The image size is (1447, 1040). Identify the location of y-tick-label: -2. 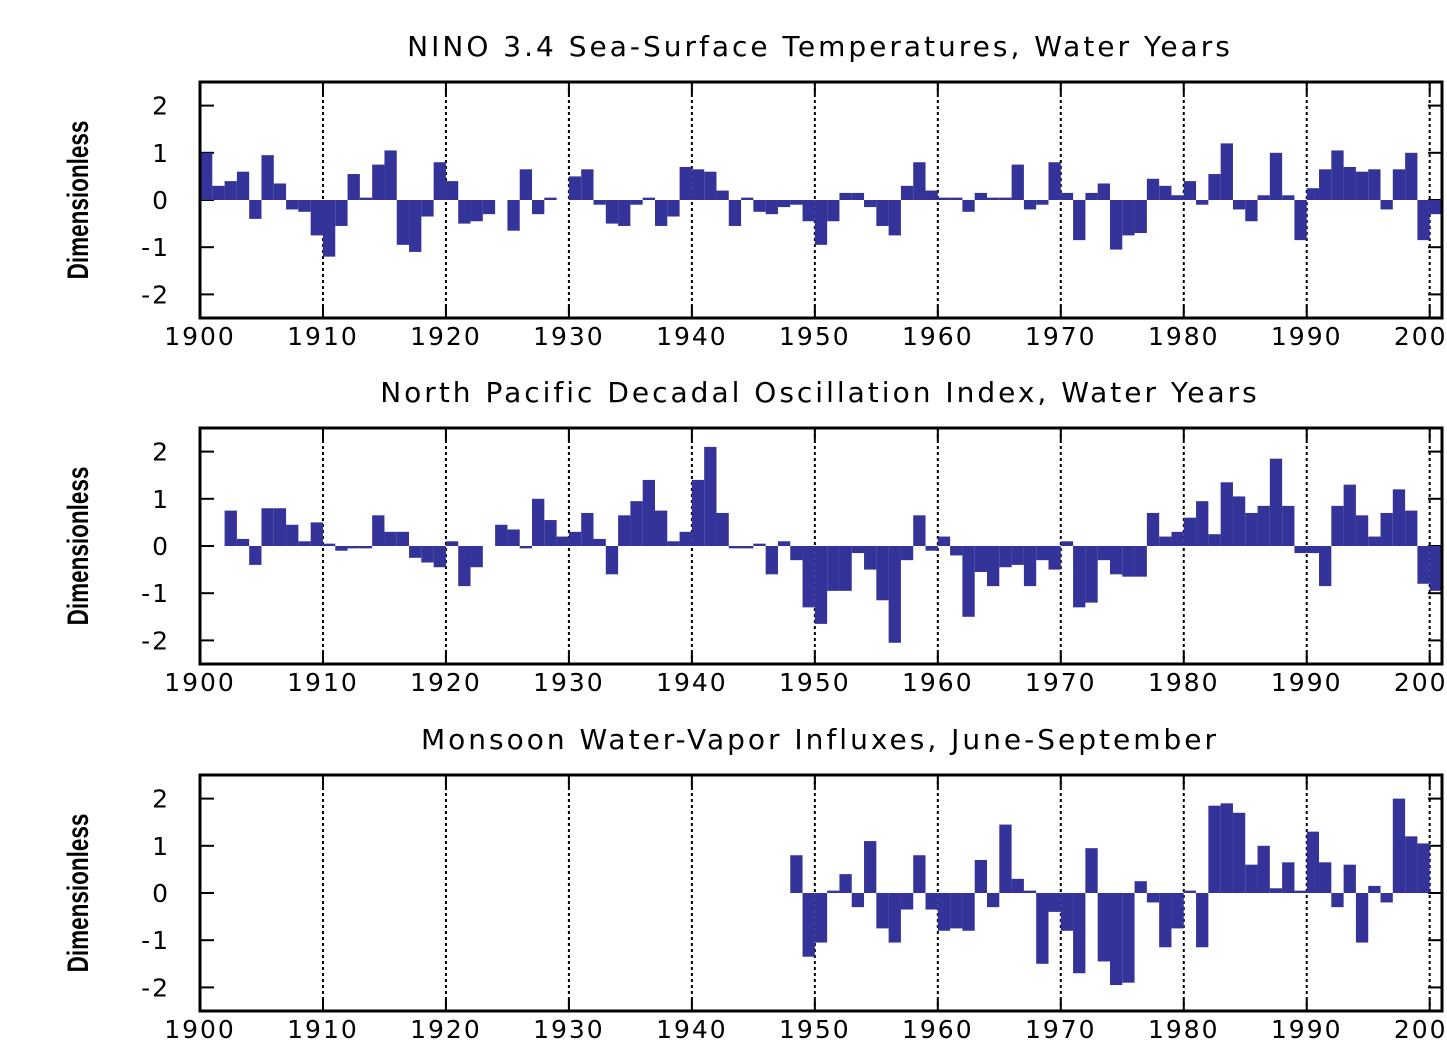
(155, 987).